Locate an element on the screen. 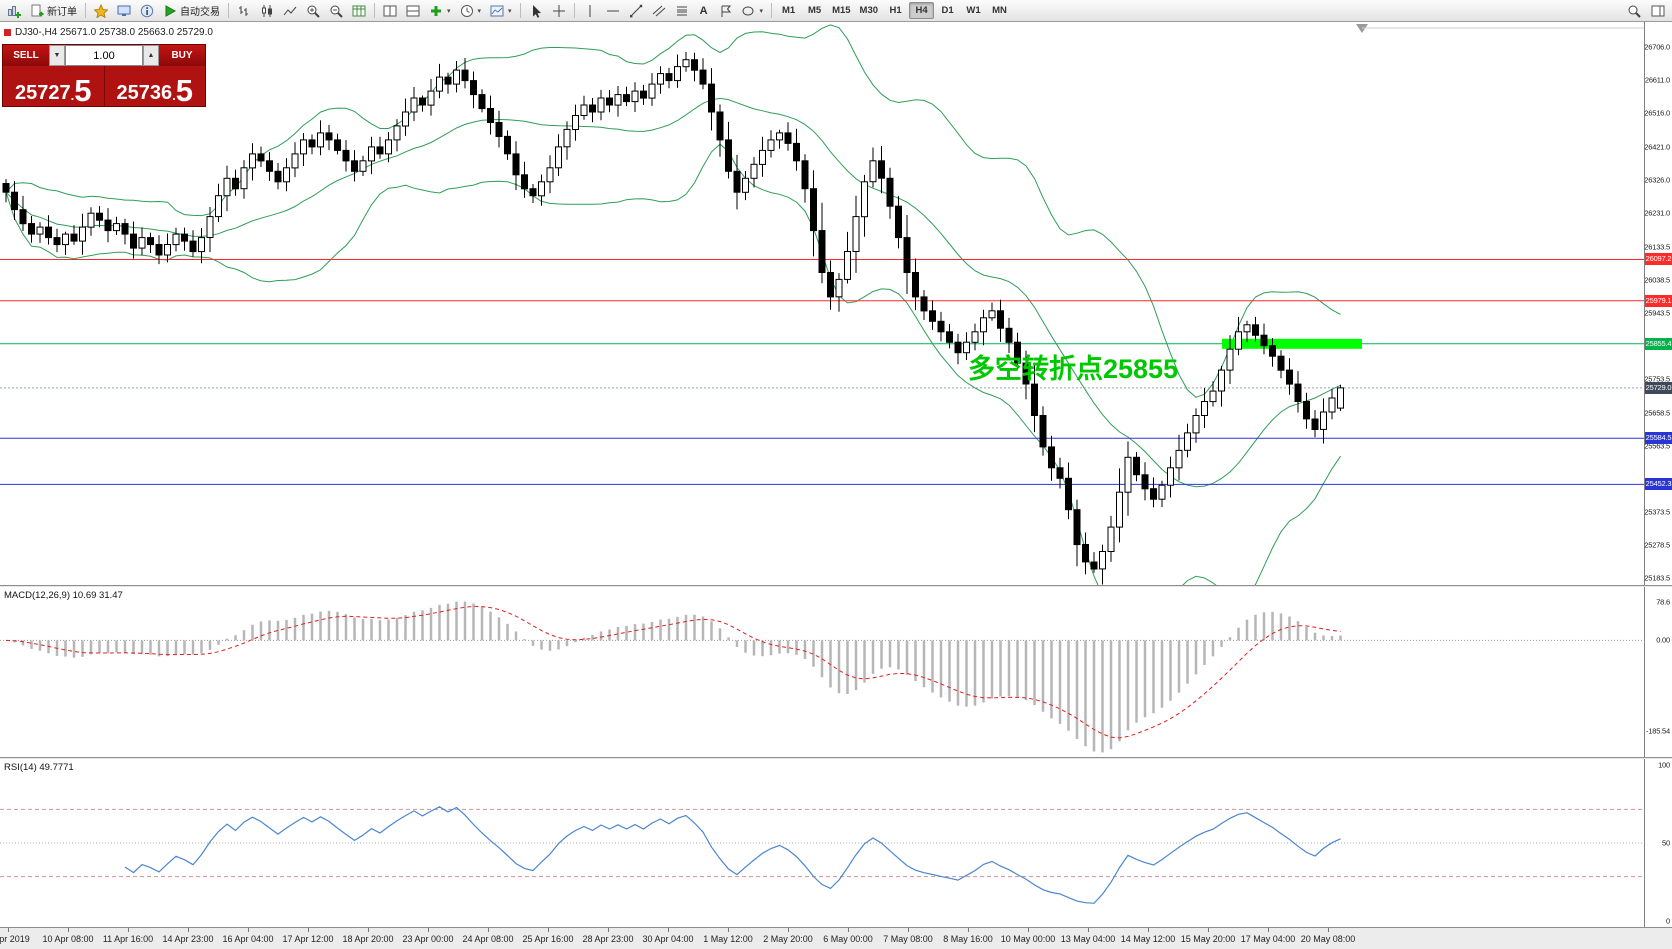  volume-increase-button: ▲ is located at coordinates (151, 55).